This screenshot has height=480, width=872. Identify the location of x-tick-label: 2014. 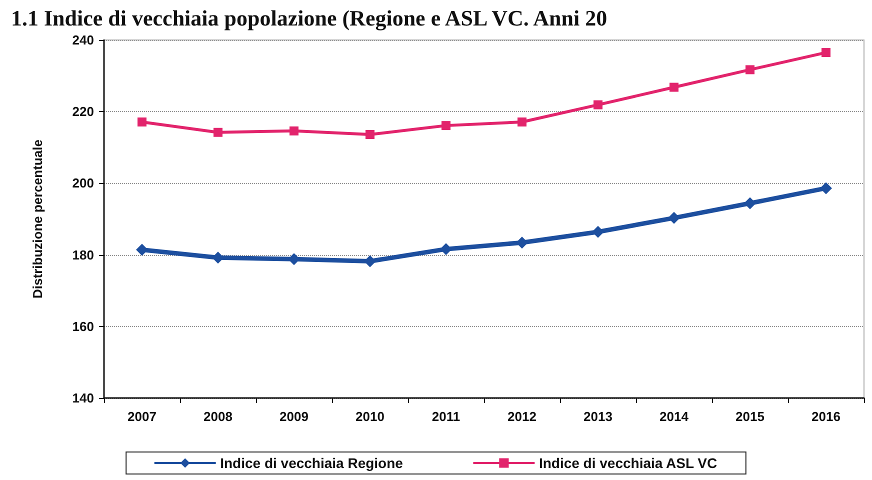
(675, 416).